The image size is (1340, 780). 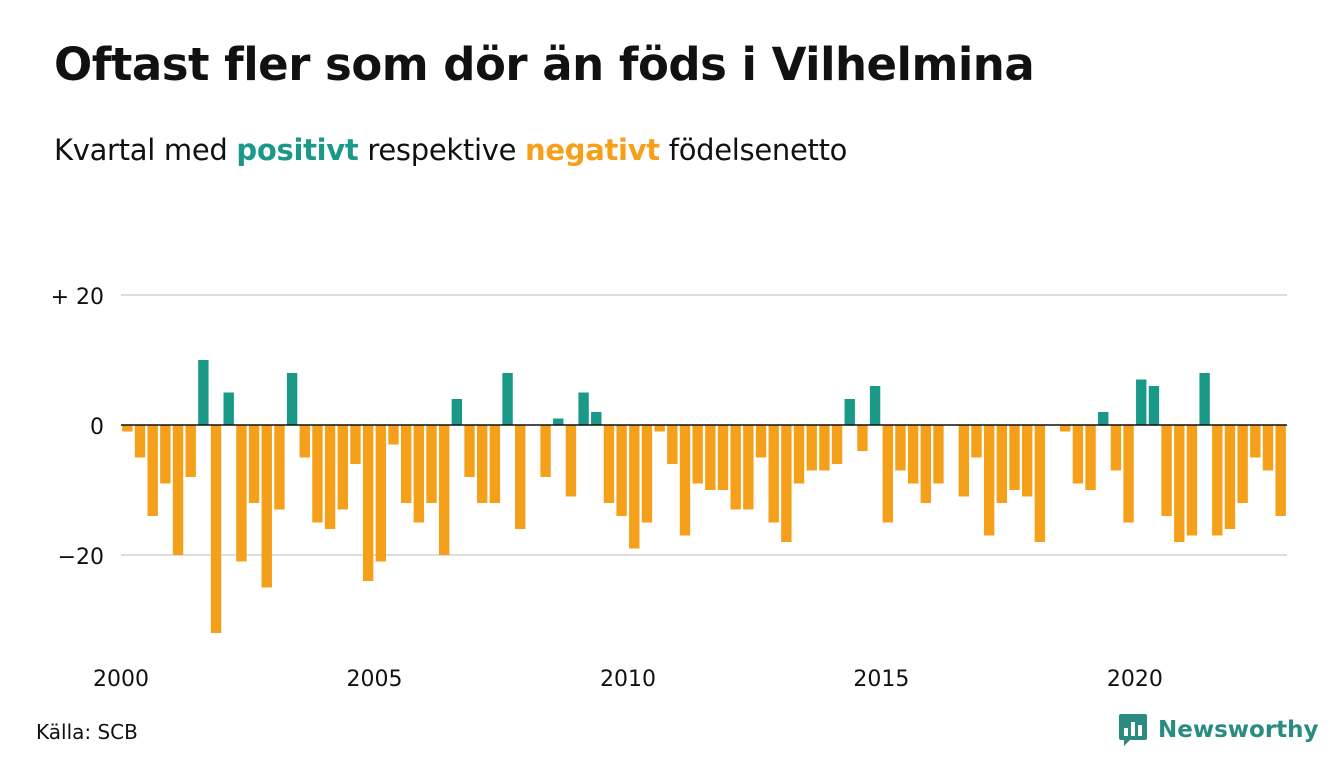 I want to click on brand-logo: Newsworthy, so click(x=1218, y=730).